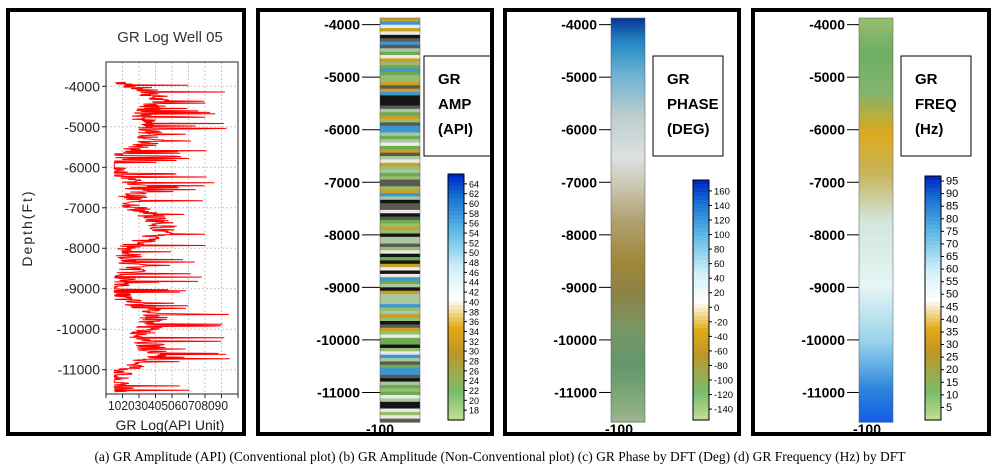 This screenshot has height=473, width=1000. I want to click on color-strip, so click(400, 220).